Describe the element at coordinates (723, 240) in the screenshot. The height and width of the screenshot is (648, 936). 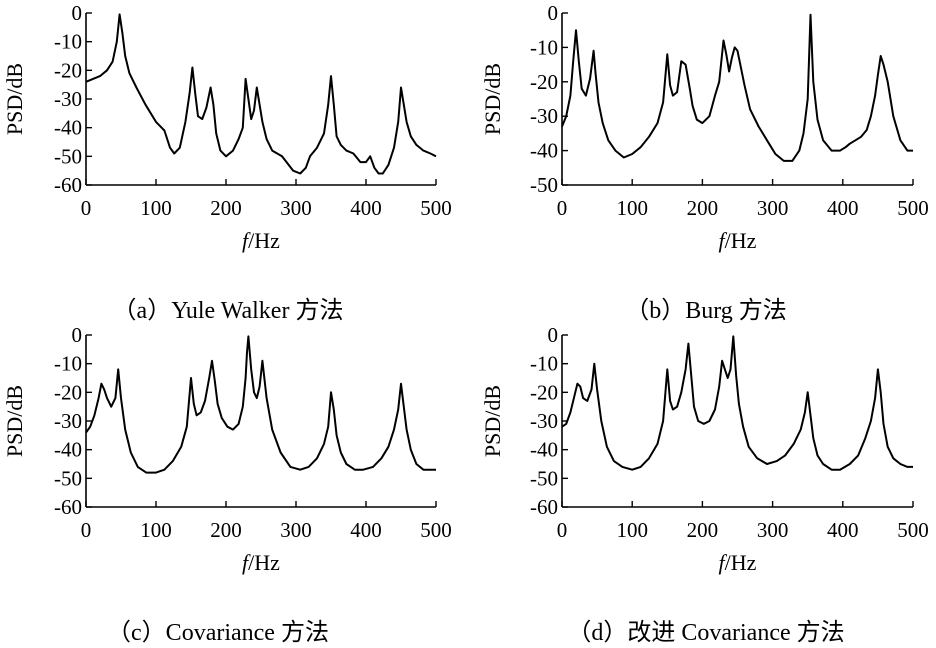
I see `xlabel-italic-b: f` at that location.